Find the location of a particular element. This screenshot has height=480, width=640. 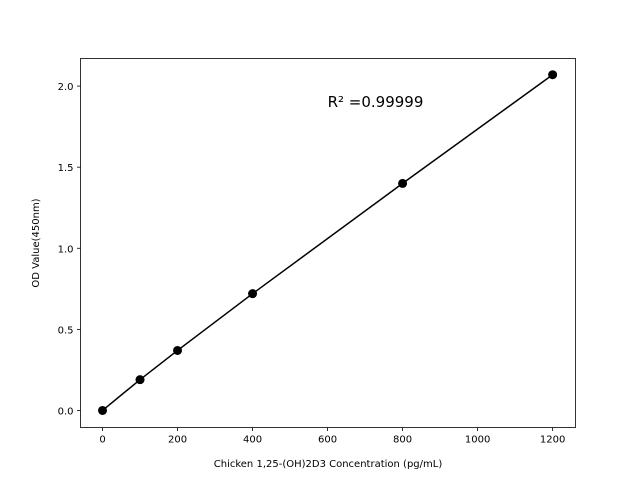

x-tick-label: 600 is located at coordinates (327, 440).